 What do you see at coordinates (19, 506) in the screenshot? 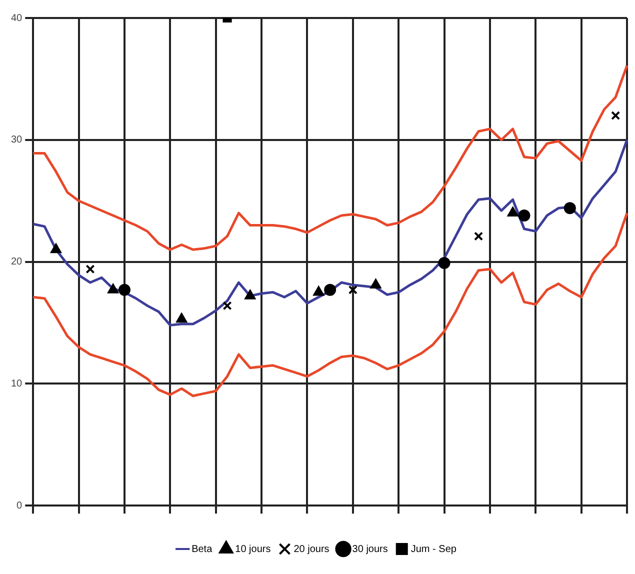
I see `y-tick-label: 0` at bounding box center [19, 506].